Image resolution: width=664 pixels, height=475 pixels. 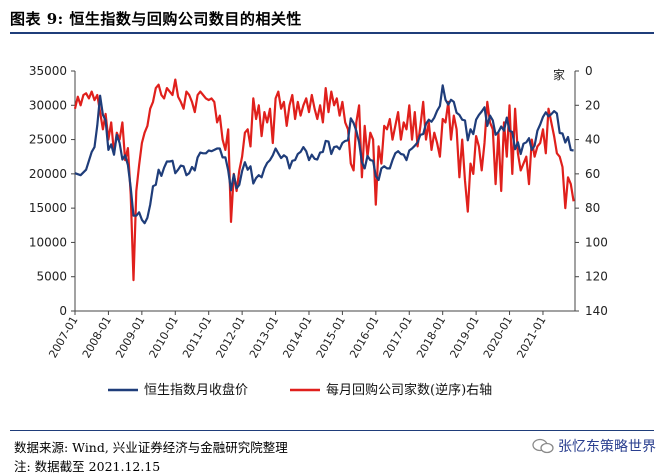 I want to click on x-tick-label: 2011-01, so click(x=197, y=337).